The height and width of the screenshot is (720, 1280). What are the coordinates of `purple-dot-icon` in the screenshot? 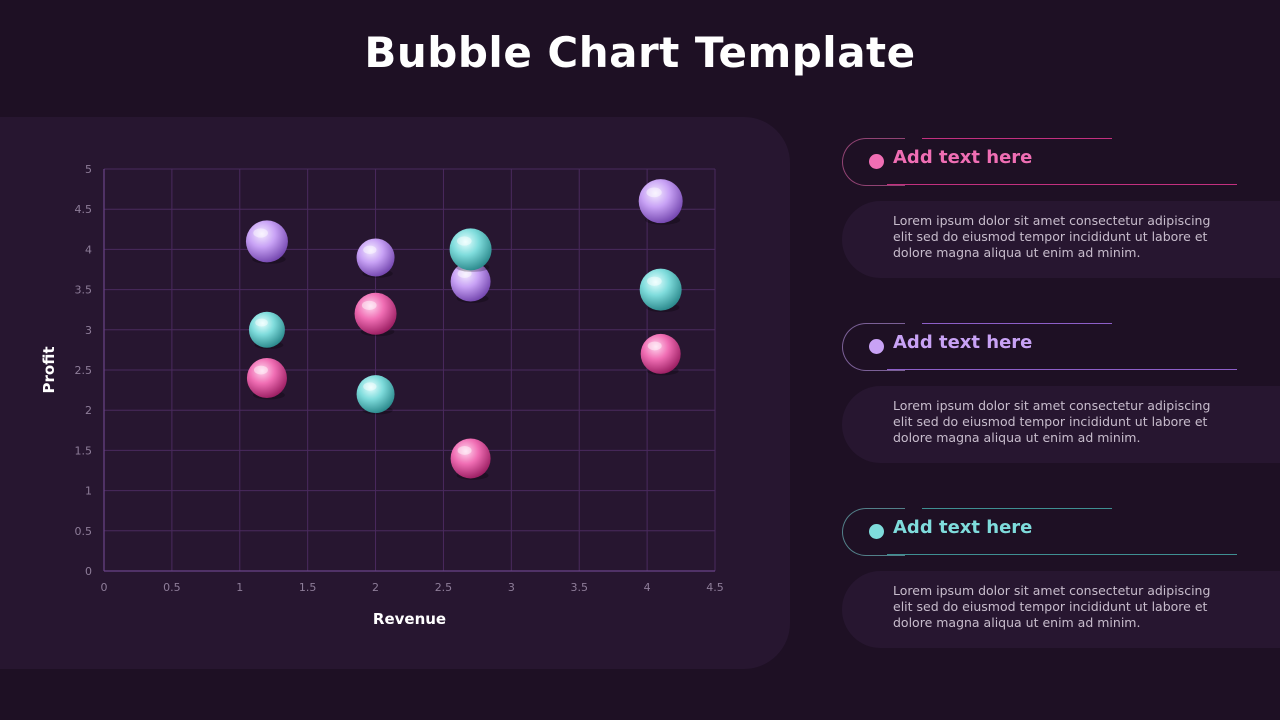 It's located at (876, 346).